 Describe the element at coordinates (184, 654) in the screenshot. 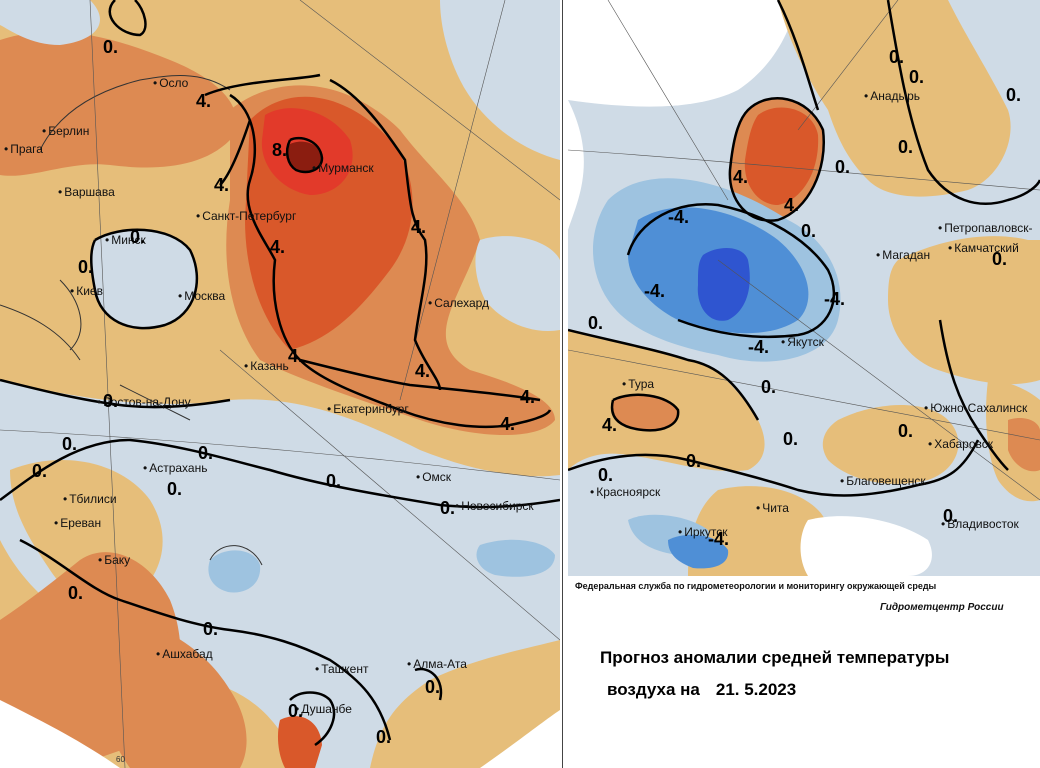

I see `city-ashgabat: Ашхабад` at that location.